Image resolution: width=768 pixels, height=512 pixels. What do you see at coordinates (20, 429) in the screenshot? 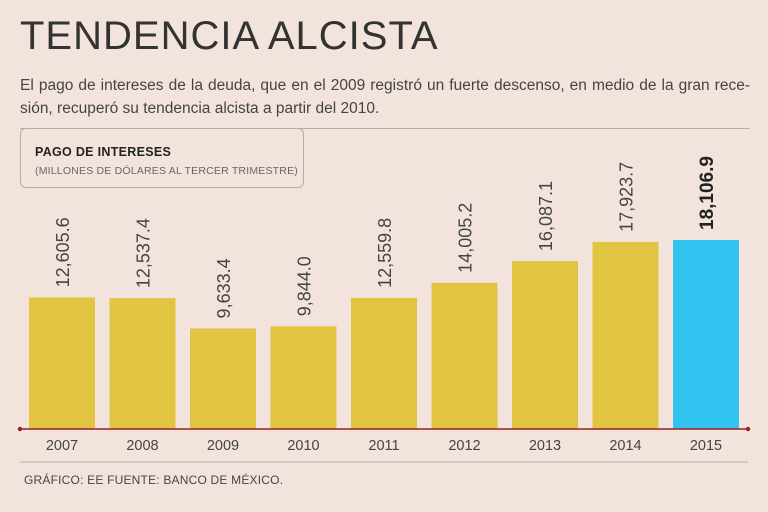
I see `axis-end-dot-left` at bounding box center [20, 429].